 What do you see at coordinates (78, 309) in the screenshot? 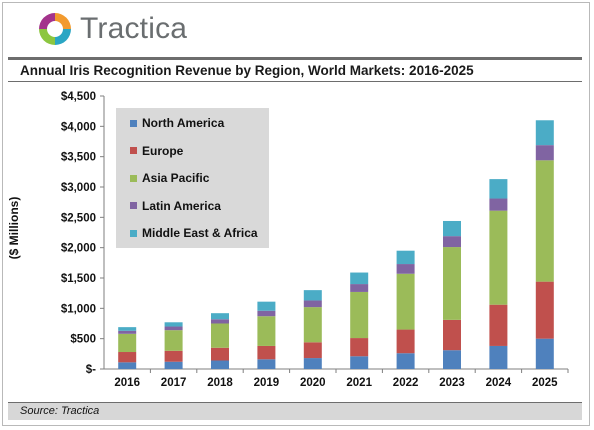
I see `y-tick-label: $1,000` at bounding box center [78, 309].